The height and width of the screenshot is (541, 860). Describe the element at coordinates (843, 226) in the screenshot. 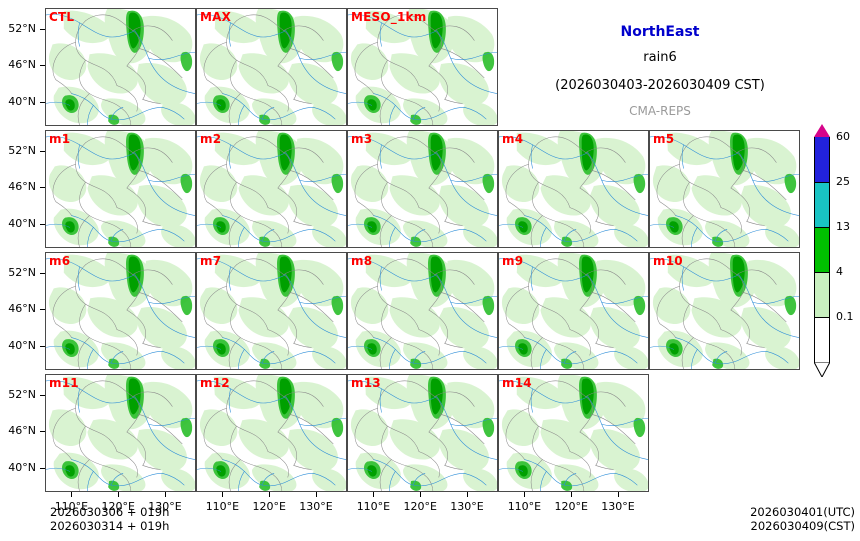

I see `colorbar-label: 13` at that location.